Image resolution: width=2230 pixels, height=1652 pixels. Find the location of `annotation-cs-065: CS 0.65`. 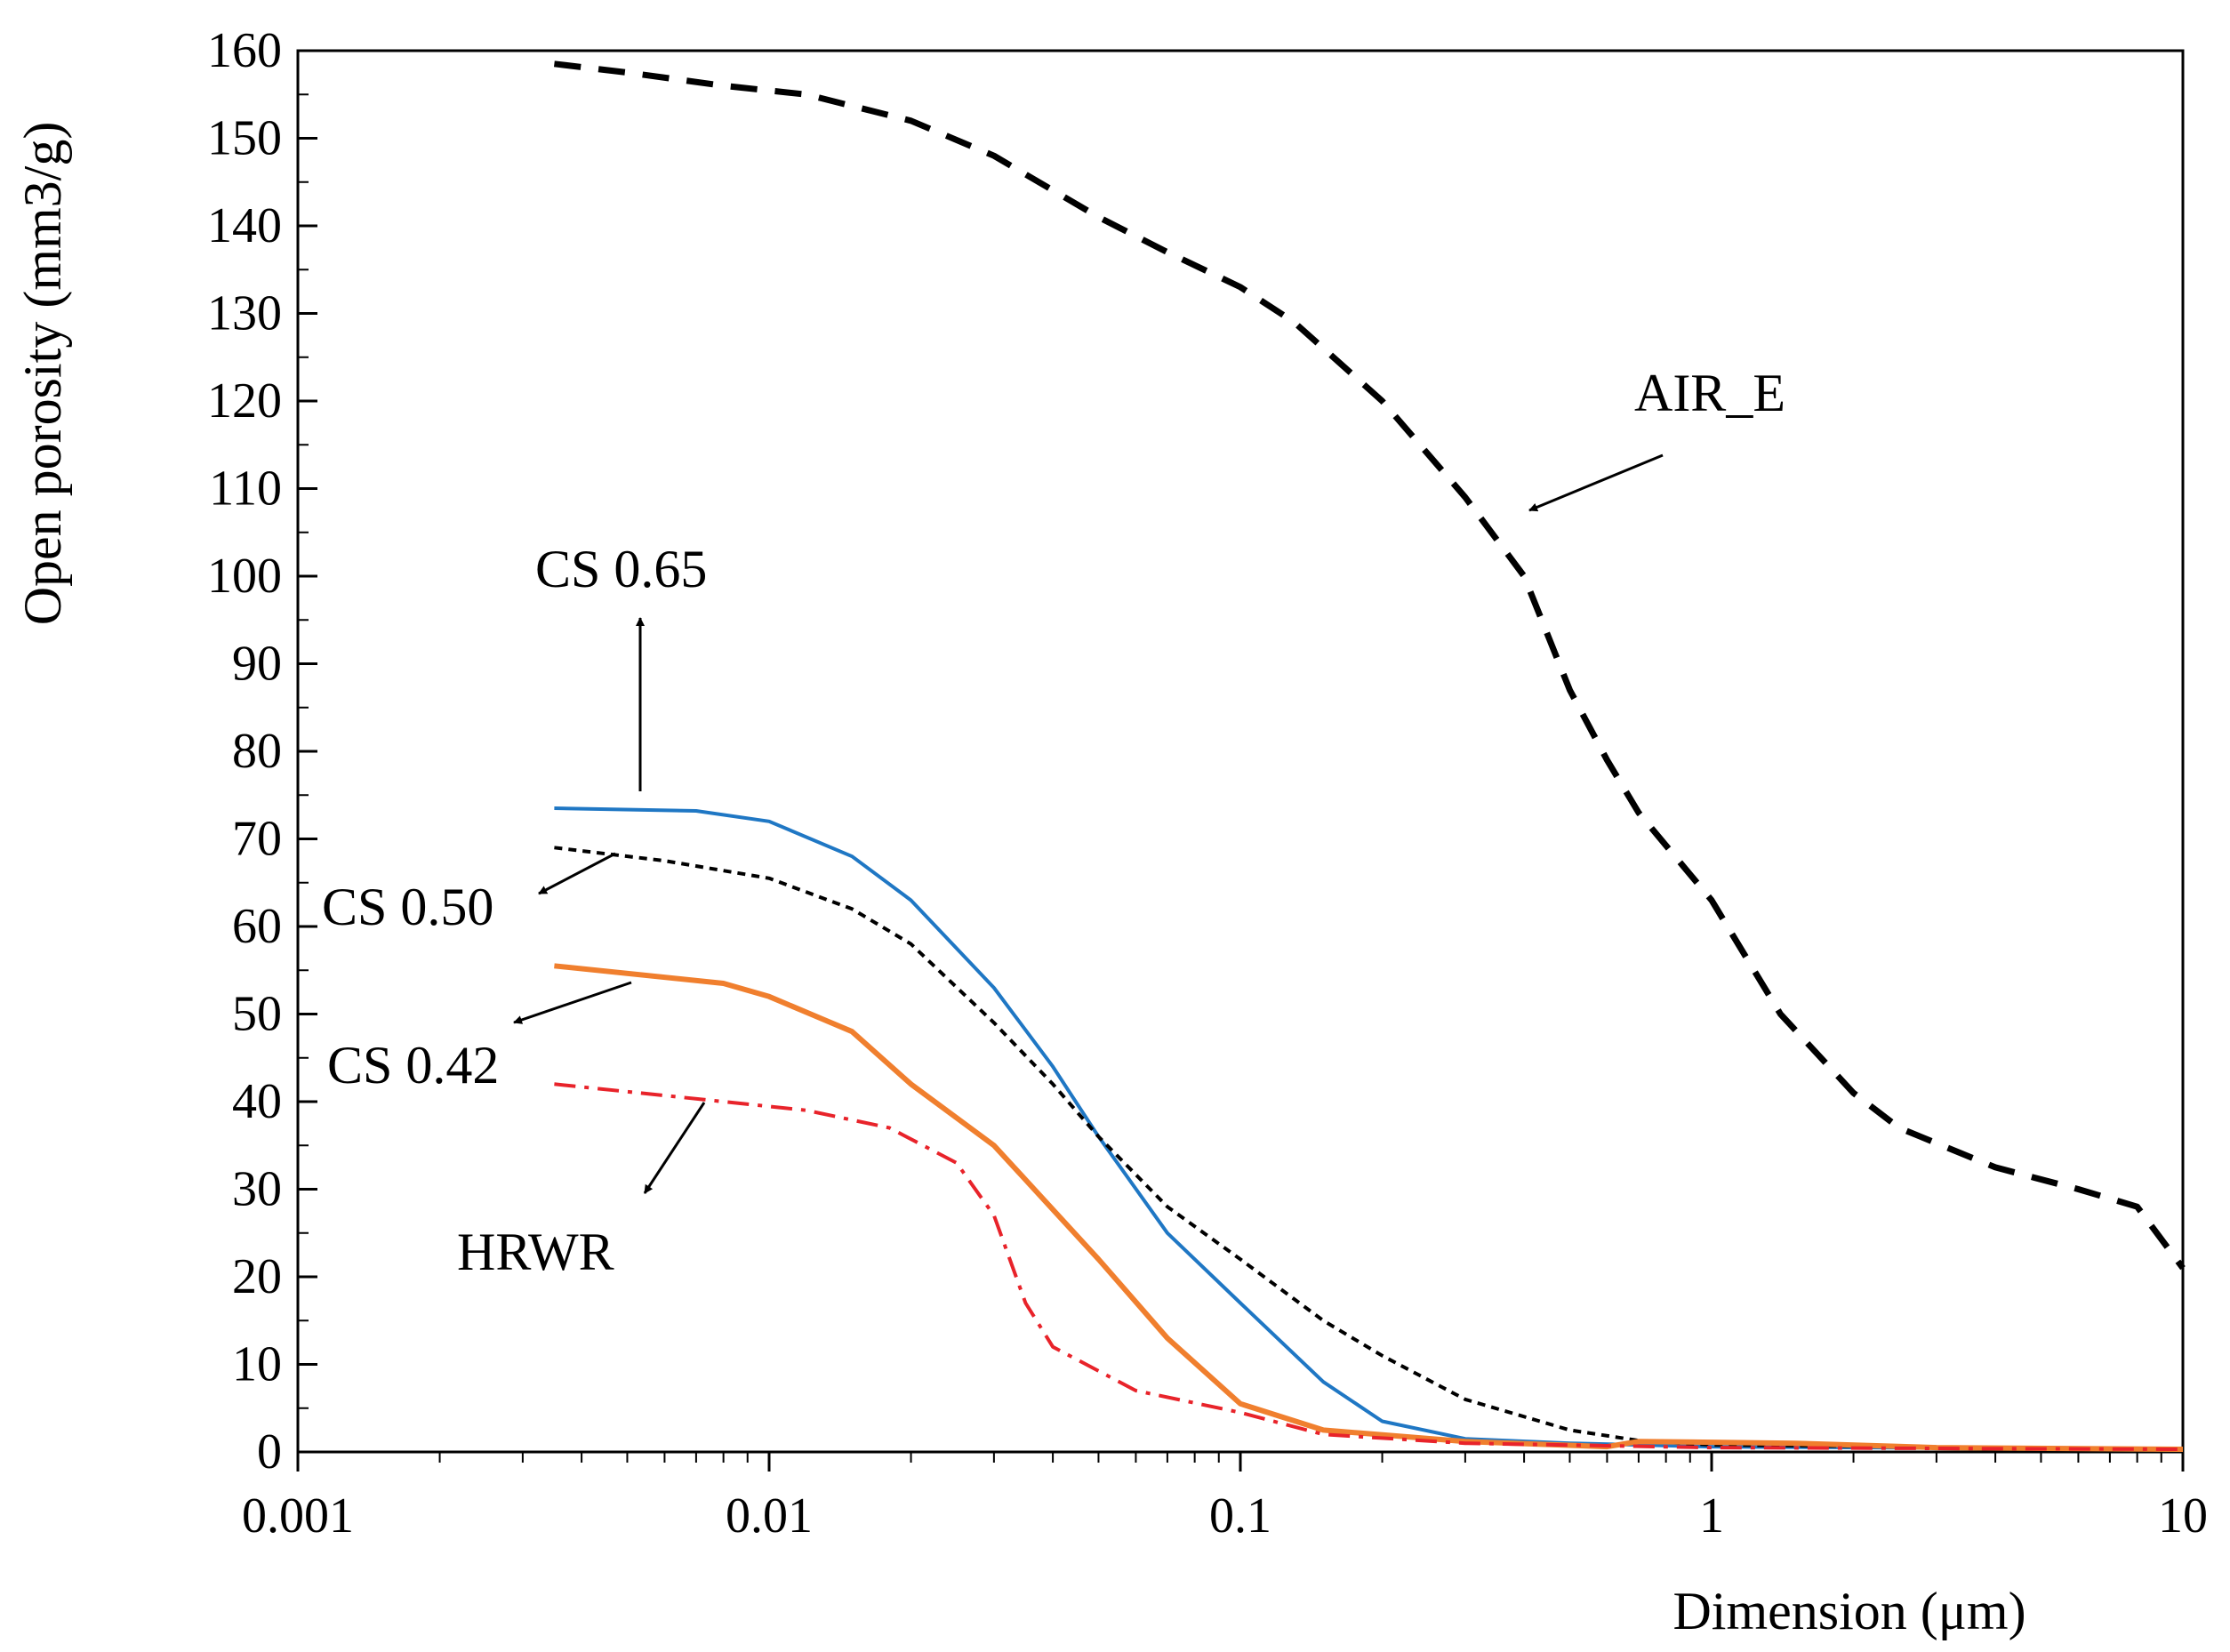

annotation-cs-065: CS 0.65 is located at coordinates (621, 665).